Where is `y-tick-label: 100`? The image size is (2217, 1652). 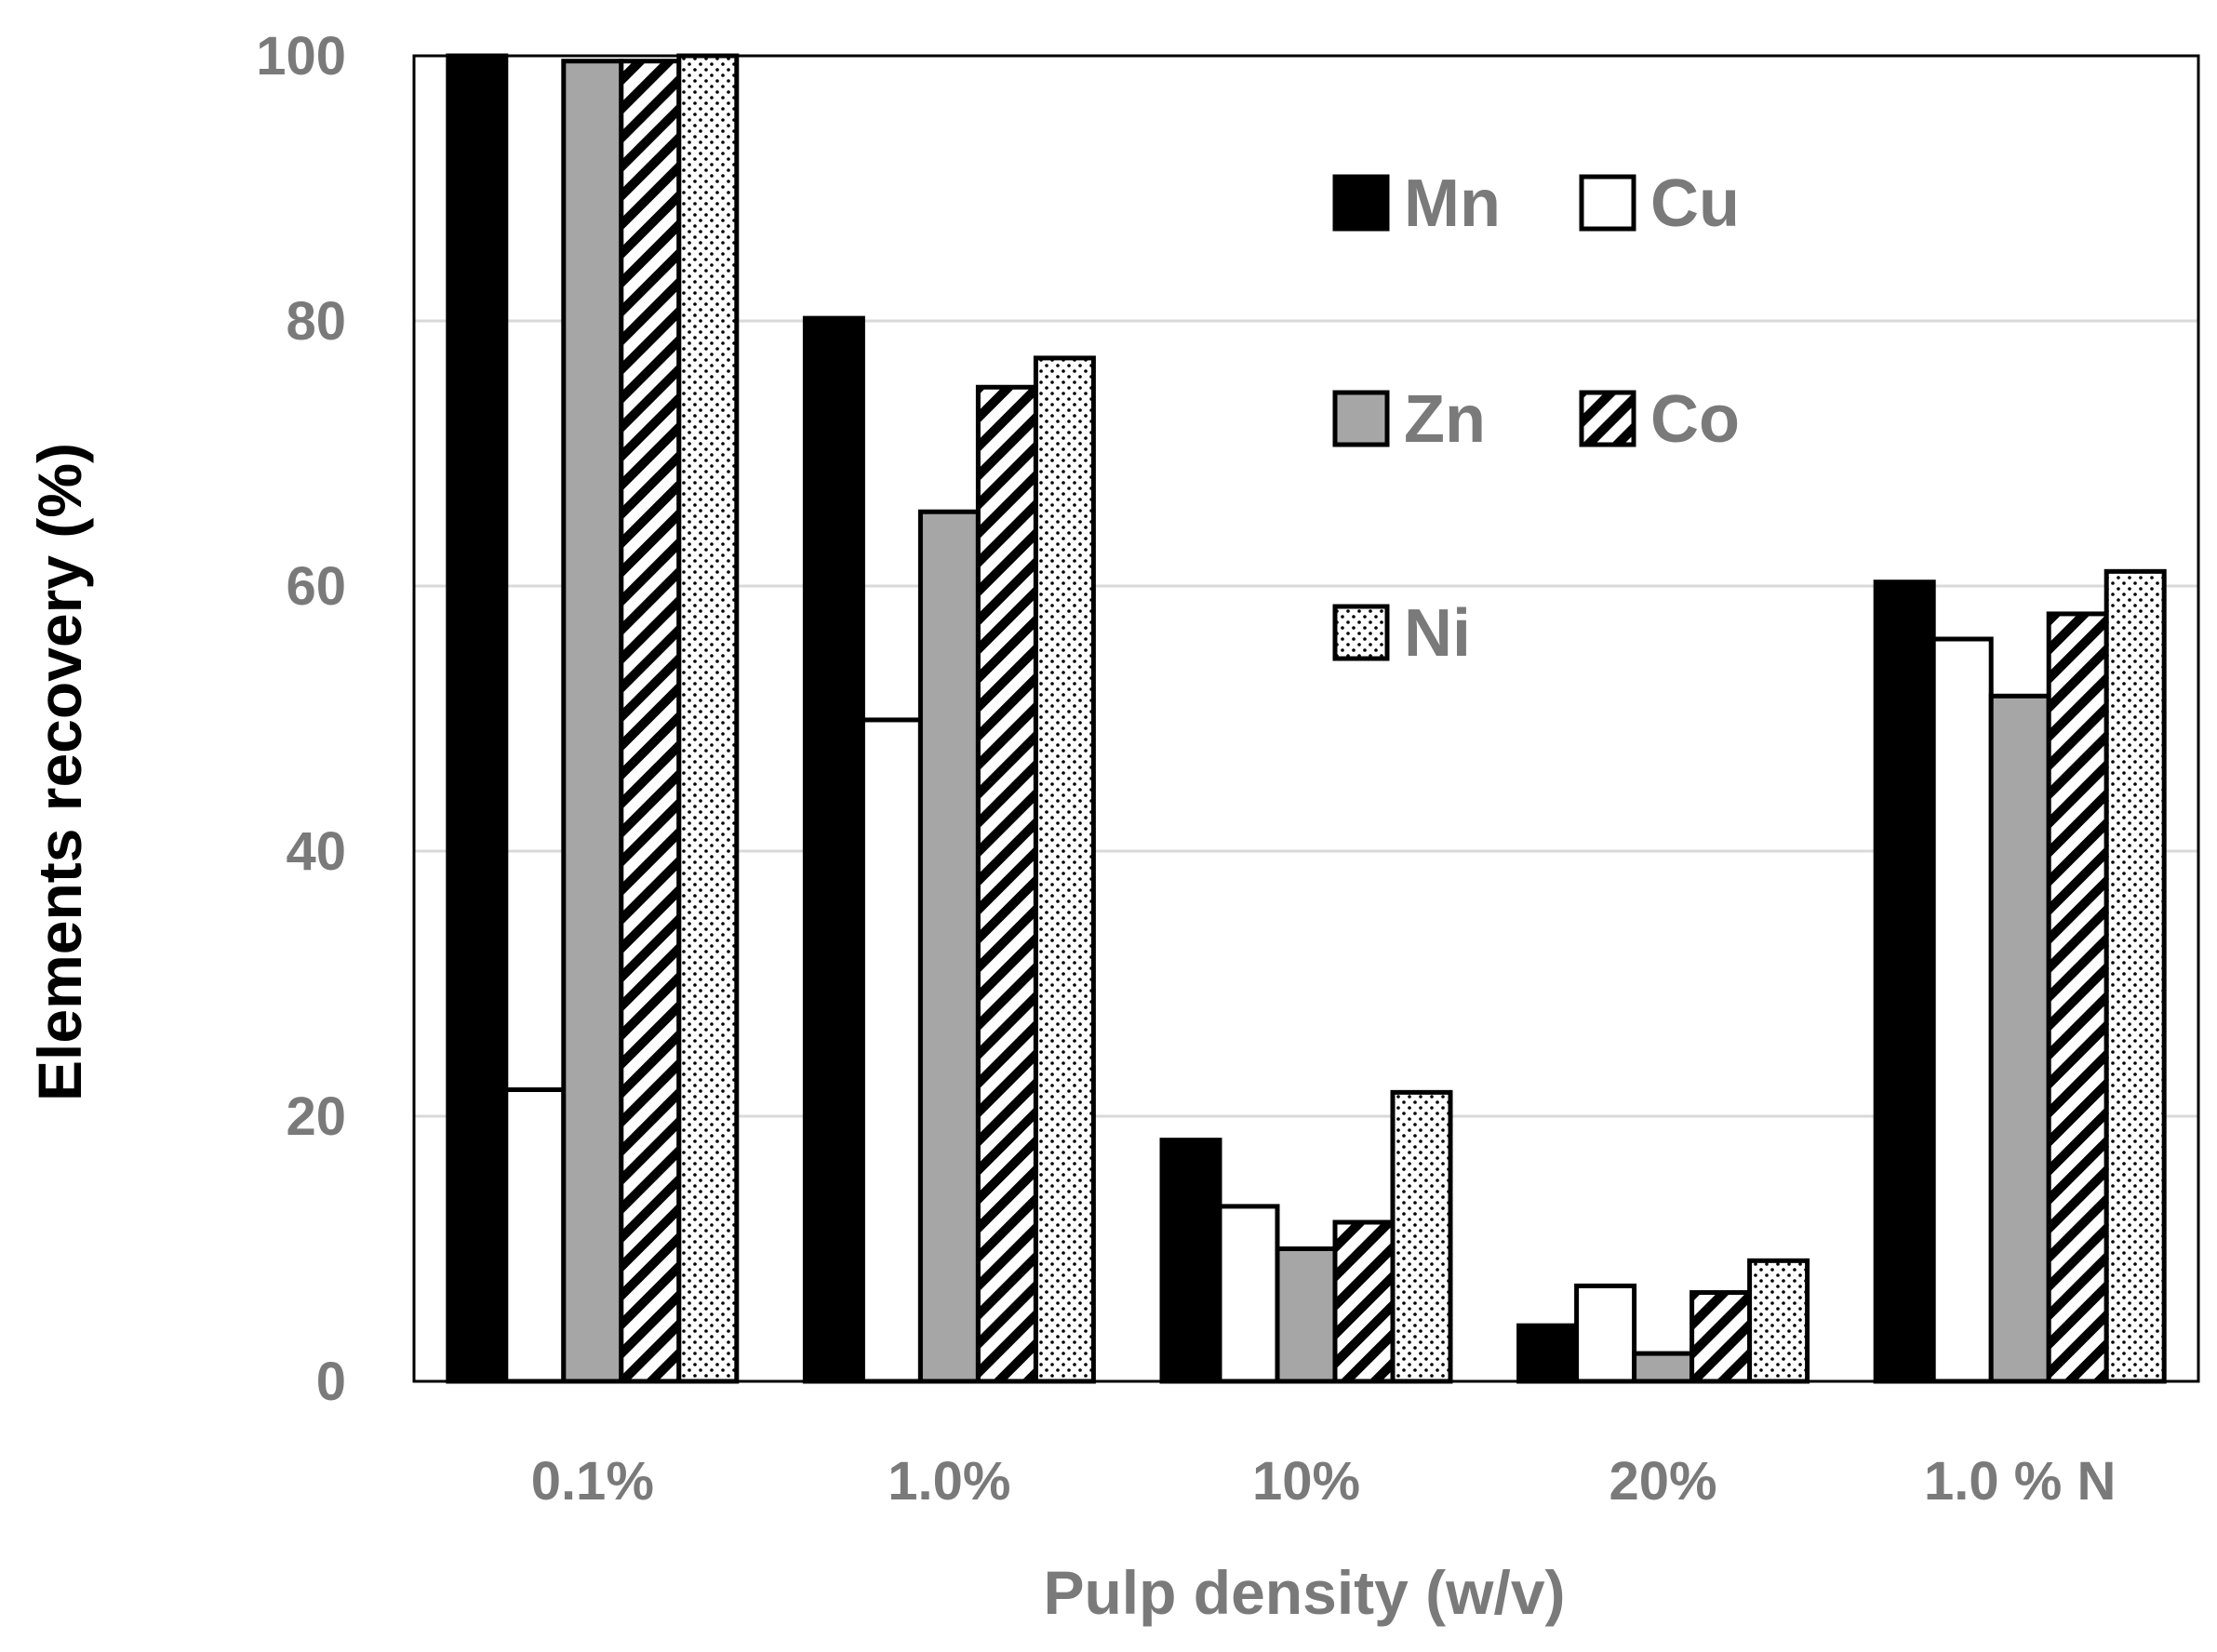
y-tick-label: 100 is located at coordinates (301, 56).